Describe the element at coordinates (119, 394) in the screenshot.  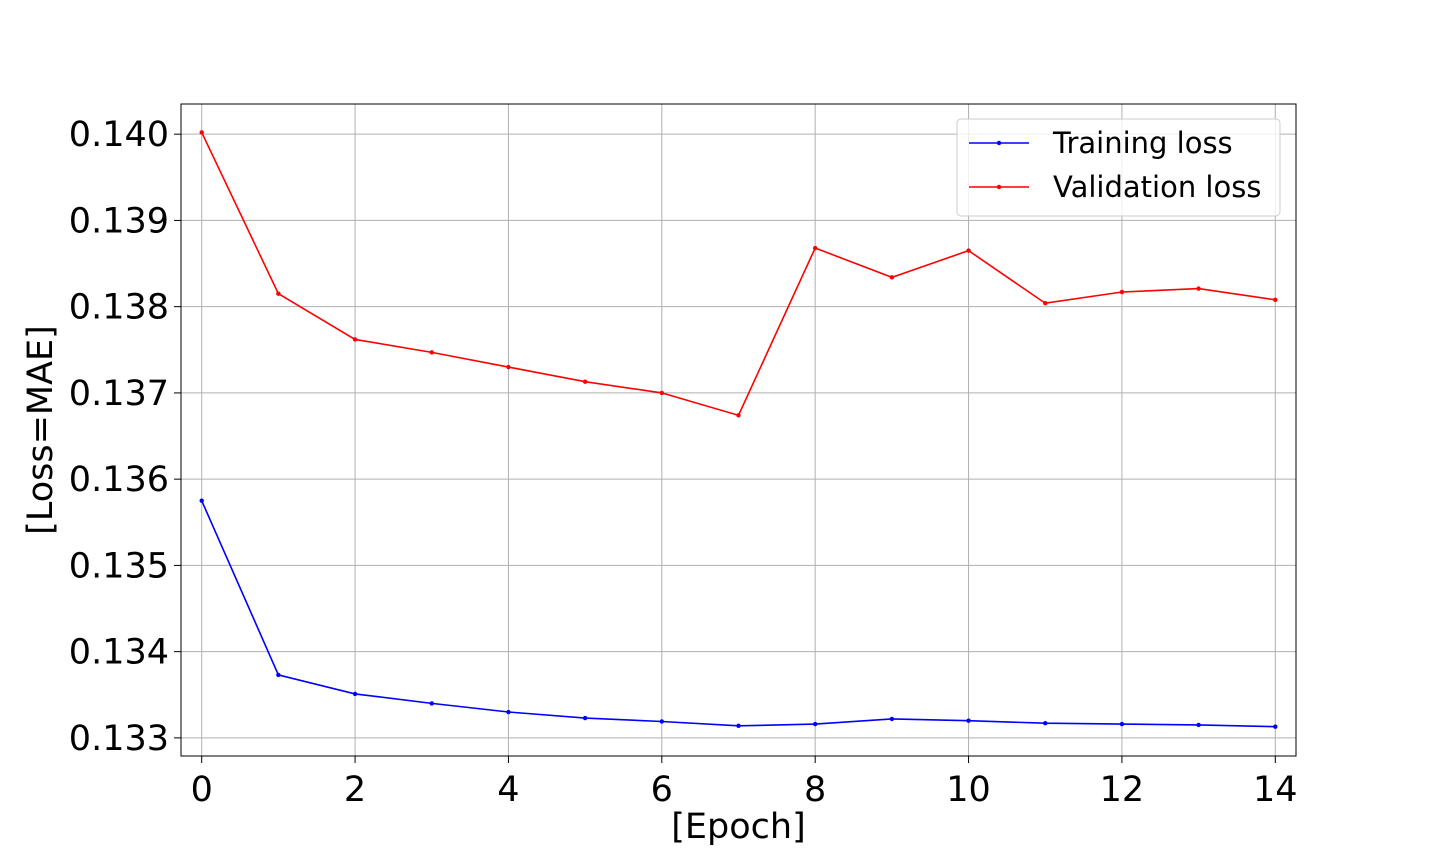
I see `y-tick-label: 0.137` at that location.